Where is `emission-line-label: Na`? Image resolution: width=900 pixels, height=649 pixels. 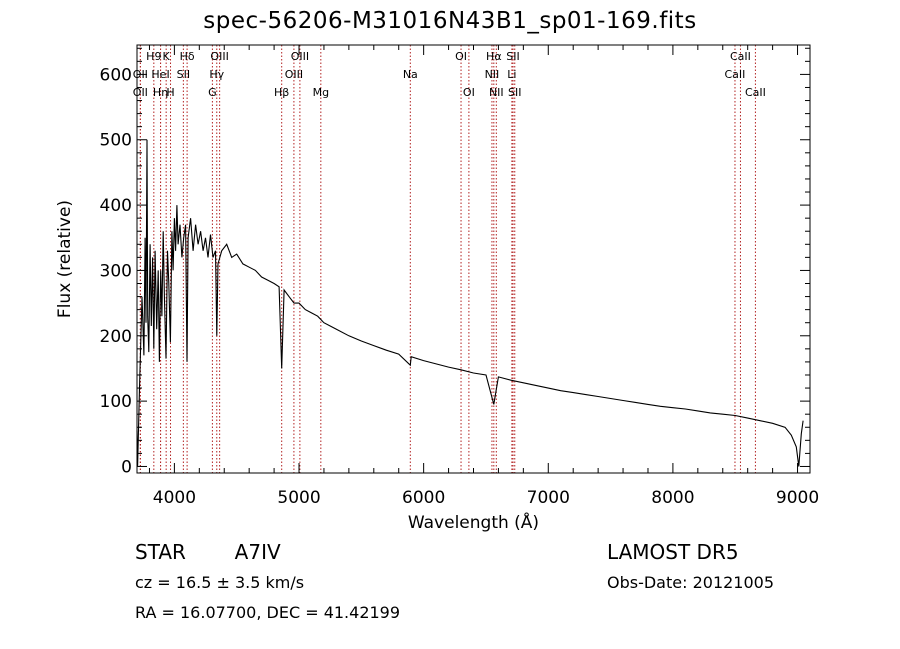
emission-line-label: Na is located at coordinates (410, 74).